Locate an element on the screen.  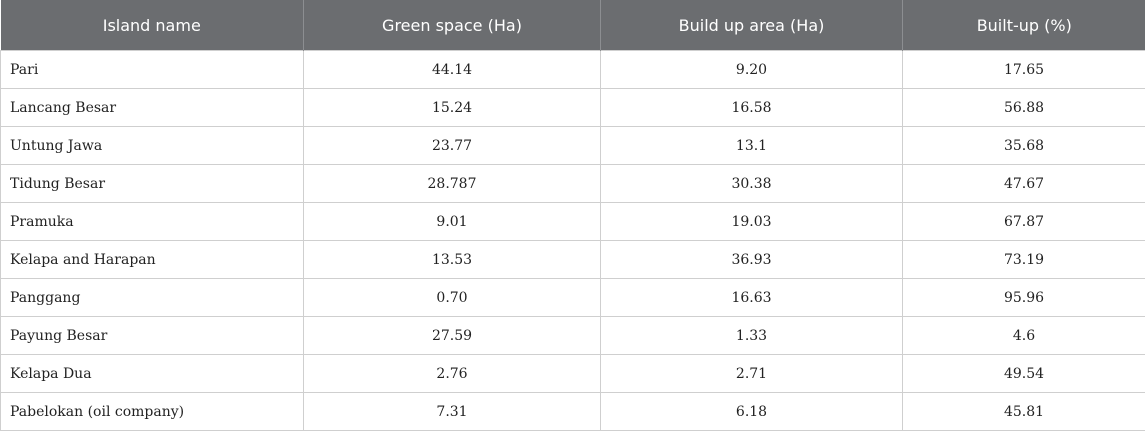
cell-island-name: Pramuka is located at coordinates (152, 221).